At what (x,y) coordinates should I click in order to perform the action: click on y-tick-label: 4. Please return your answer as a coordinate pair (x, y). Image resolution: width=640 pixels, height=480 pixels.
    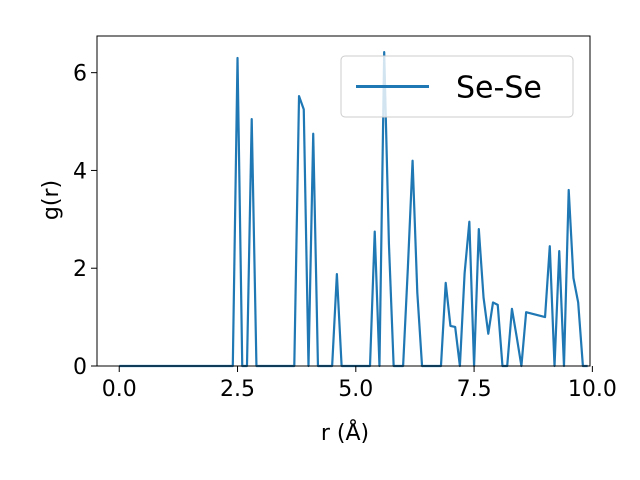
    Looking at the image, I should click on (80, 171).